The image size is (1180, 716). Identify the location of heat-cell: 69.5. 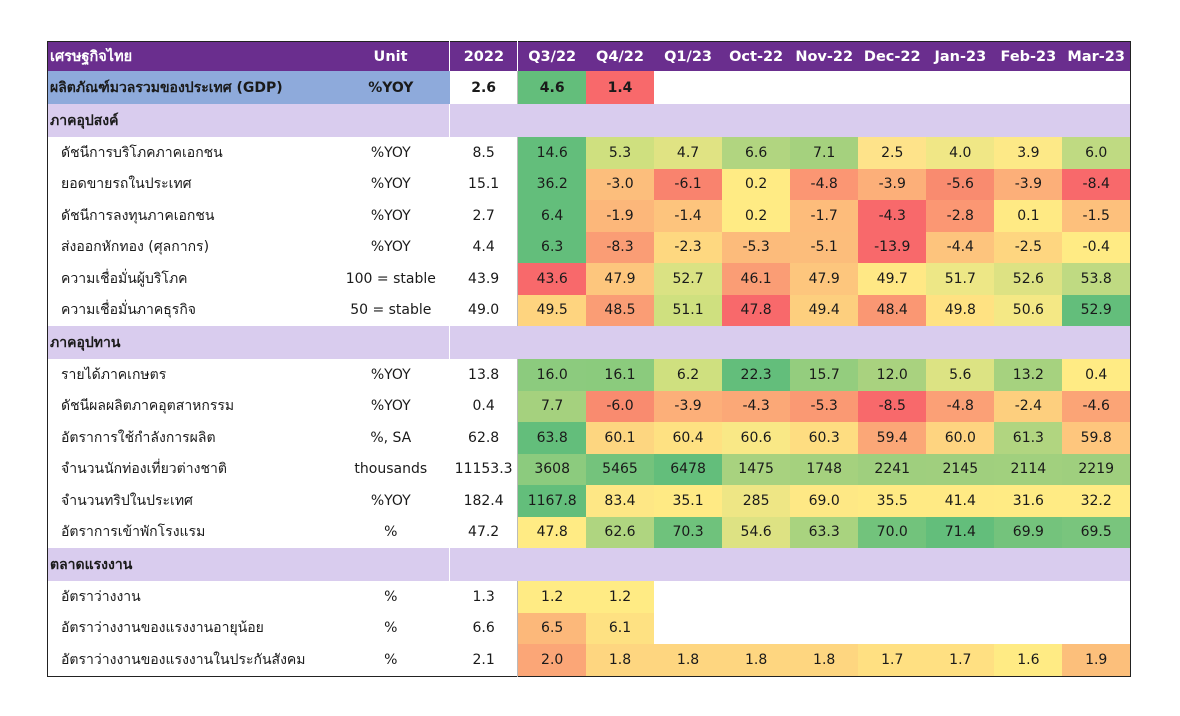
(1096, 532).